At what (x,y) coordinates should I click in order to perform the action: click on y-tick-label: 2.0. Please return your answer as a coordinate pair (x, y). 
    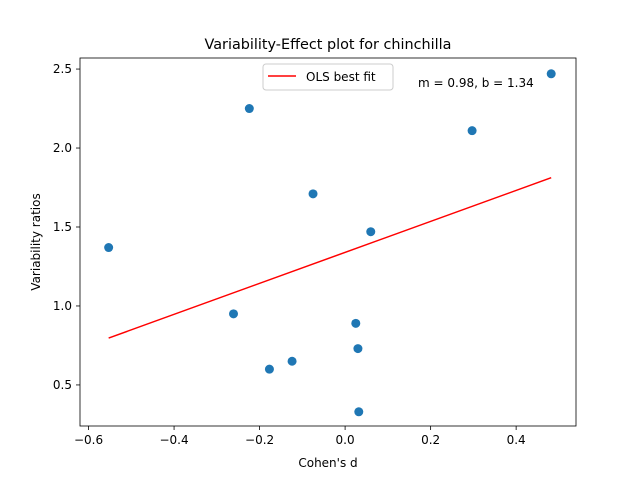
    Looking at the image, I should click on (62, 148).